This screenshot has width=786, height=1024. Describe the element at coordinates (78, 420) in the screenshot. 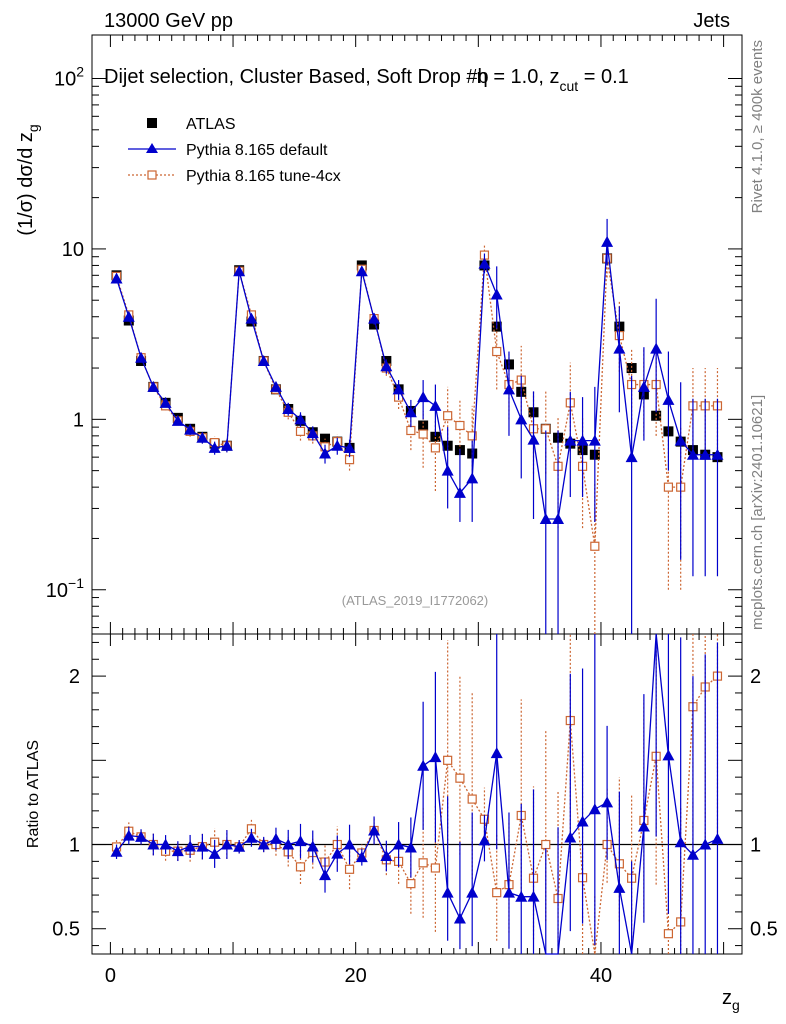

I see `main-y-label-1: 1` at that location.